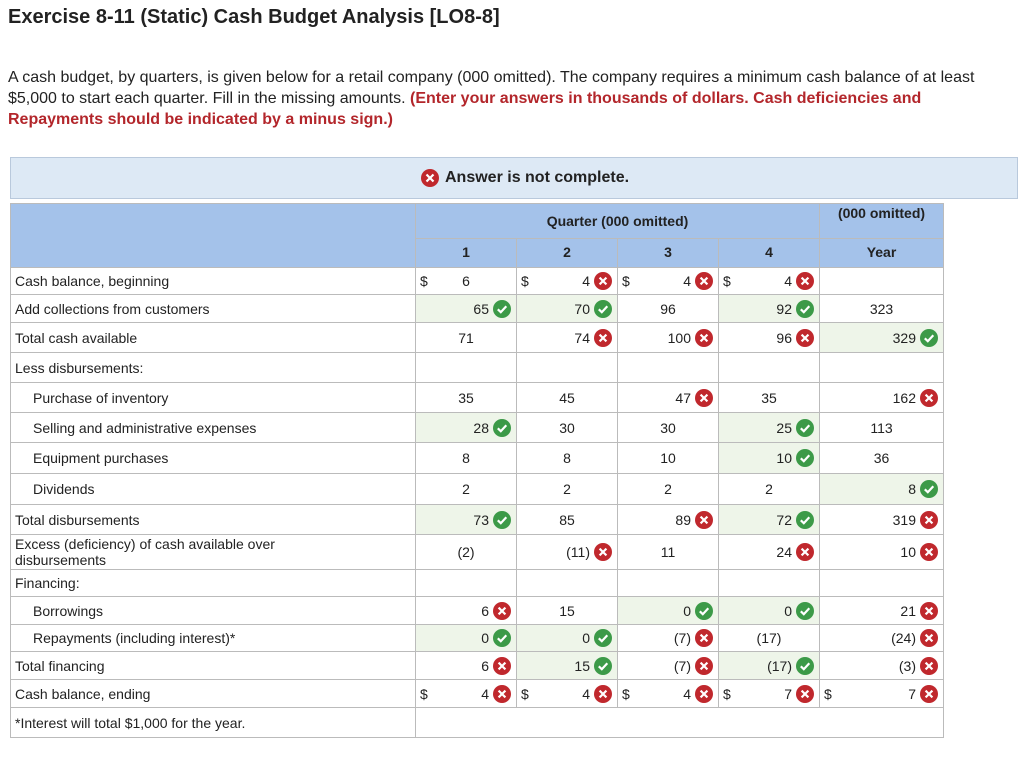  What do you see at coordinates (779, 665) in the screenshot?
I see `cell-value: (17)` at bounding box center [779, 665].